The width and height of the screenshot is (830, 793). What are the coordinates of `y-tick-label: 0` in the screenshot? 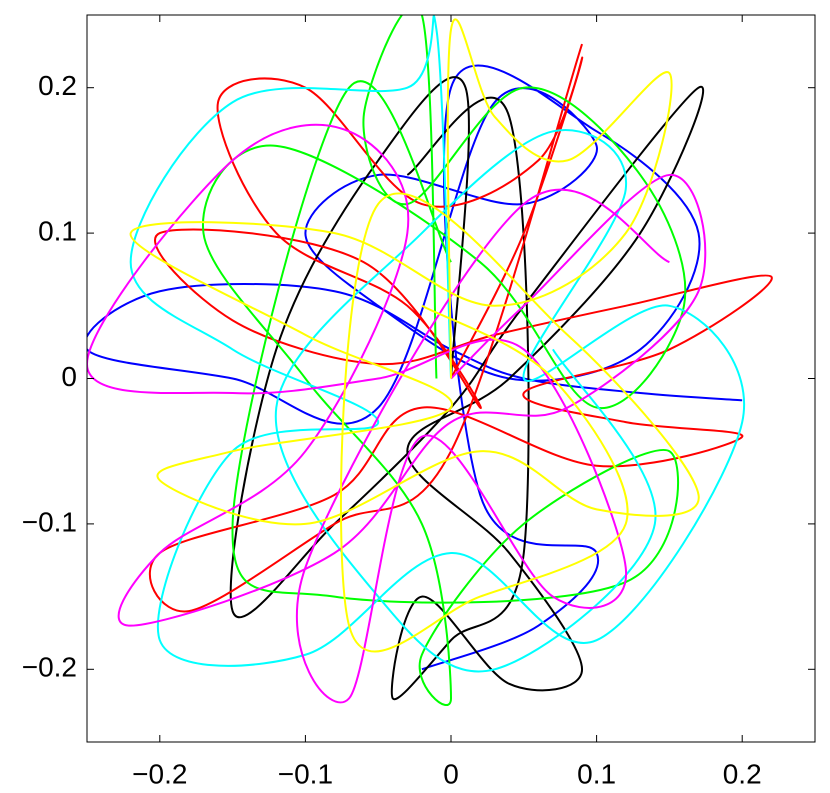 It's located at (69, 376).